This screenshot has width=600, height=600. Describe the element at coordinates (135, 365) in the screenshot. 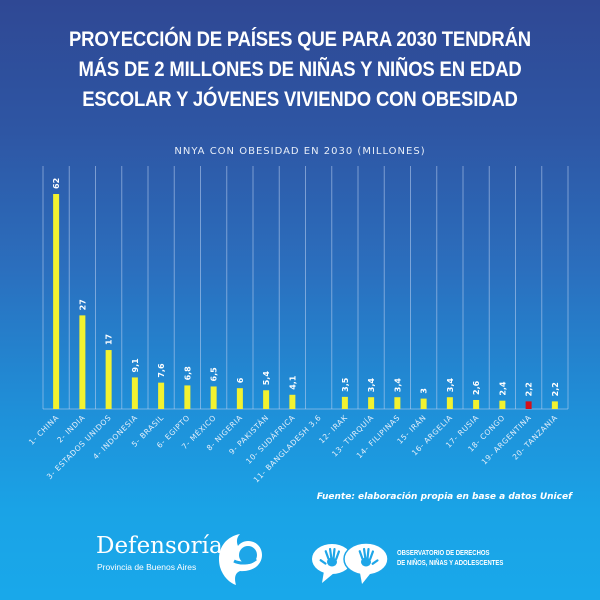

I see `value-label-3: 9,1` at that location.